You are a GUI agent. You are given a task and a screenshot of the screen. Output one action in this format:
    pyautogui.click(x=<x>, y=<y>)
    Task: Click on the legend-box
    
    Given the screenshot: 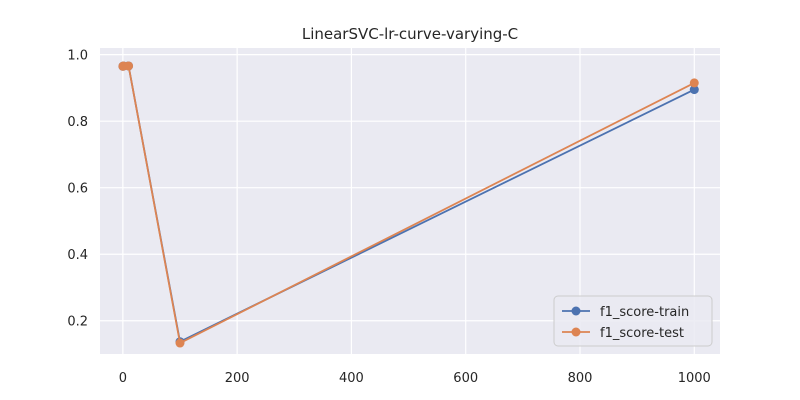 What is the action you would take?
    pyautogui.click(x=633, y=321)
    